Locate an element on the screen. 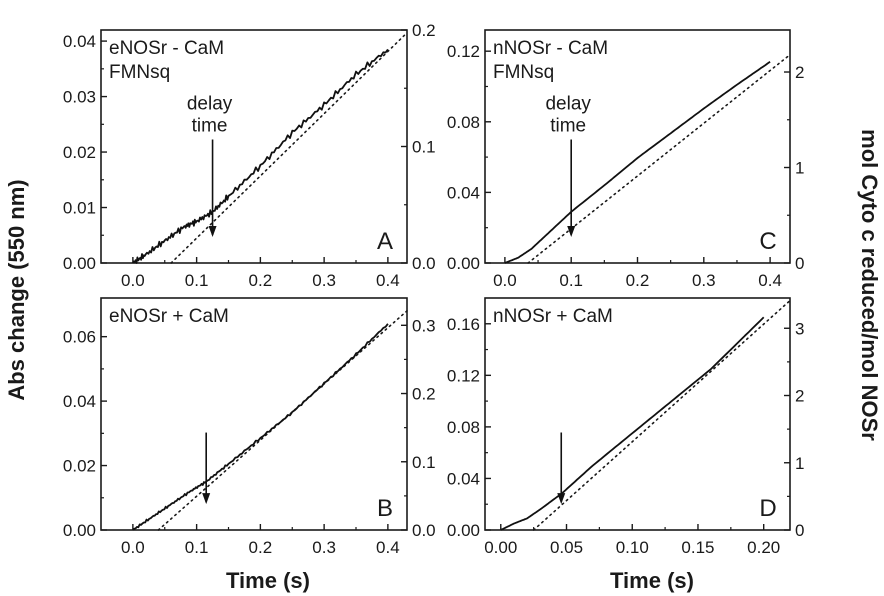 Image resolution: width=884 pixels, height=596 pixels. left-y-axis-label: Abs change (550 nm) is located at coordinates (16, 289).